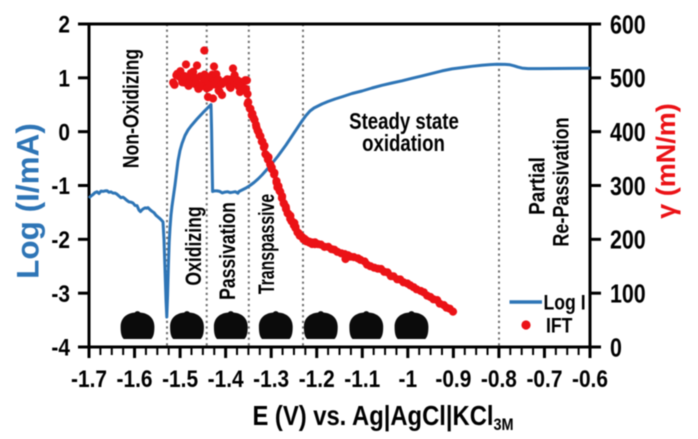 The height and width of the screenshot is (439, 698). Describe the element at coordinates (628, 25) in the screenshot. I see `svg-text: 600` at that location.